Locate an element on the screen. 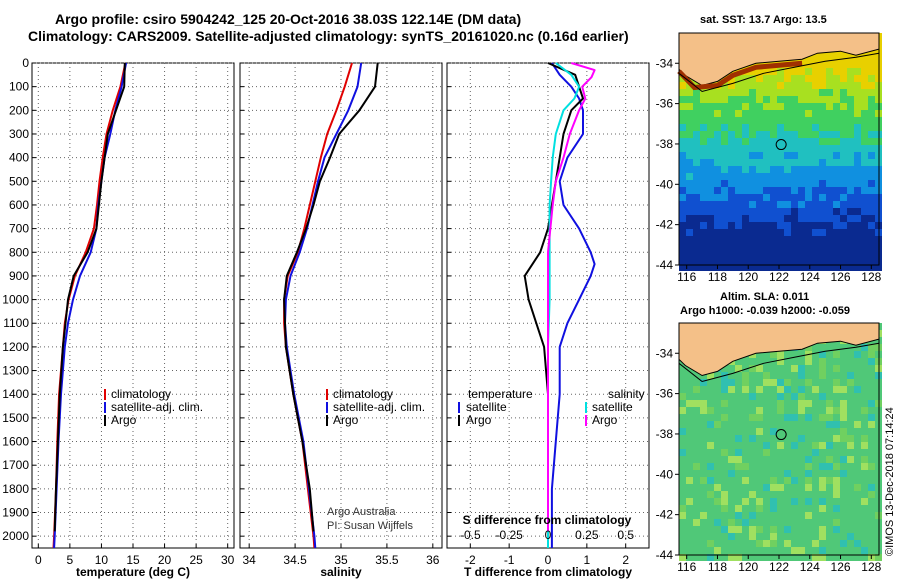 The image size is (900, 580). x-tick-label: 2 is located at coordinates (625, 560).